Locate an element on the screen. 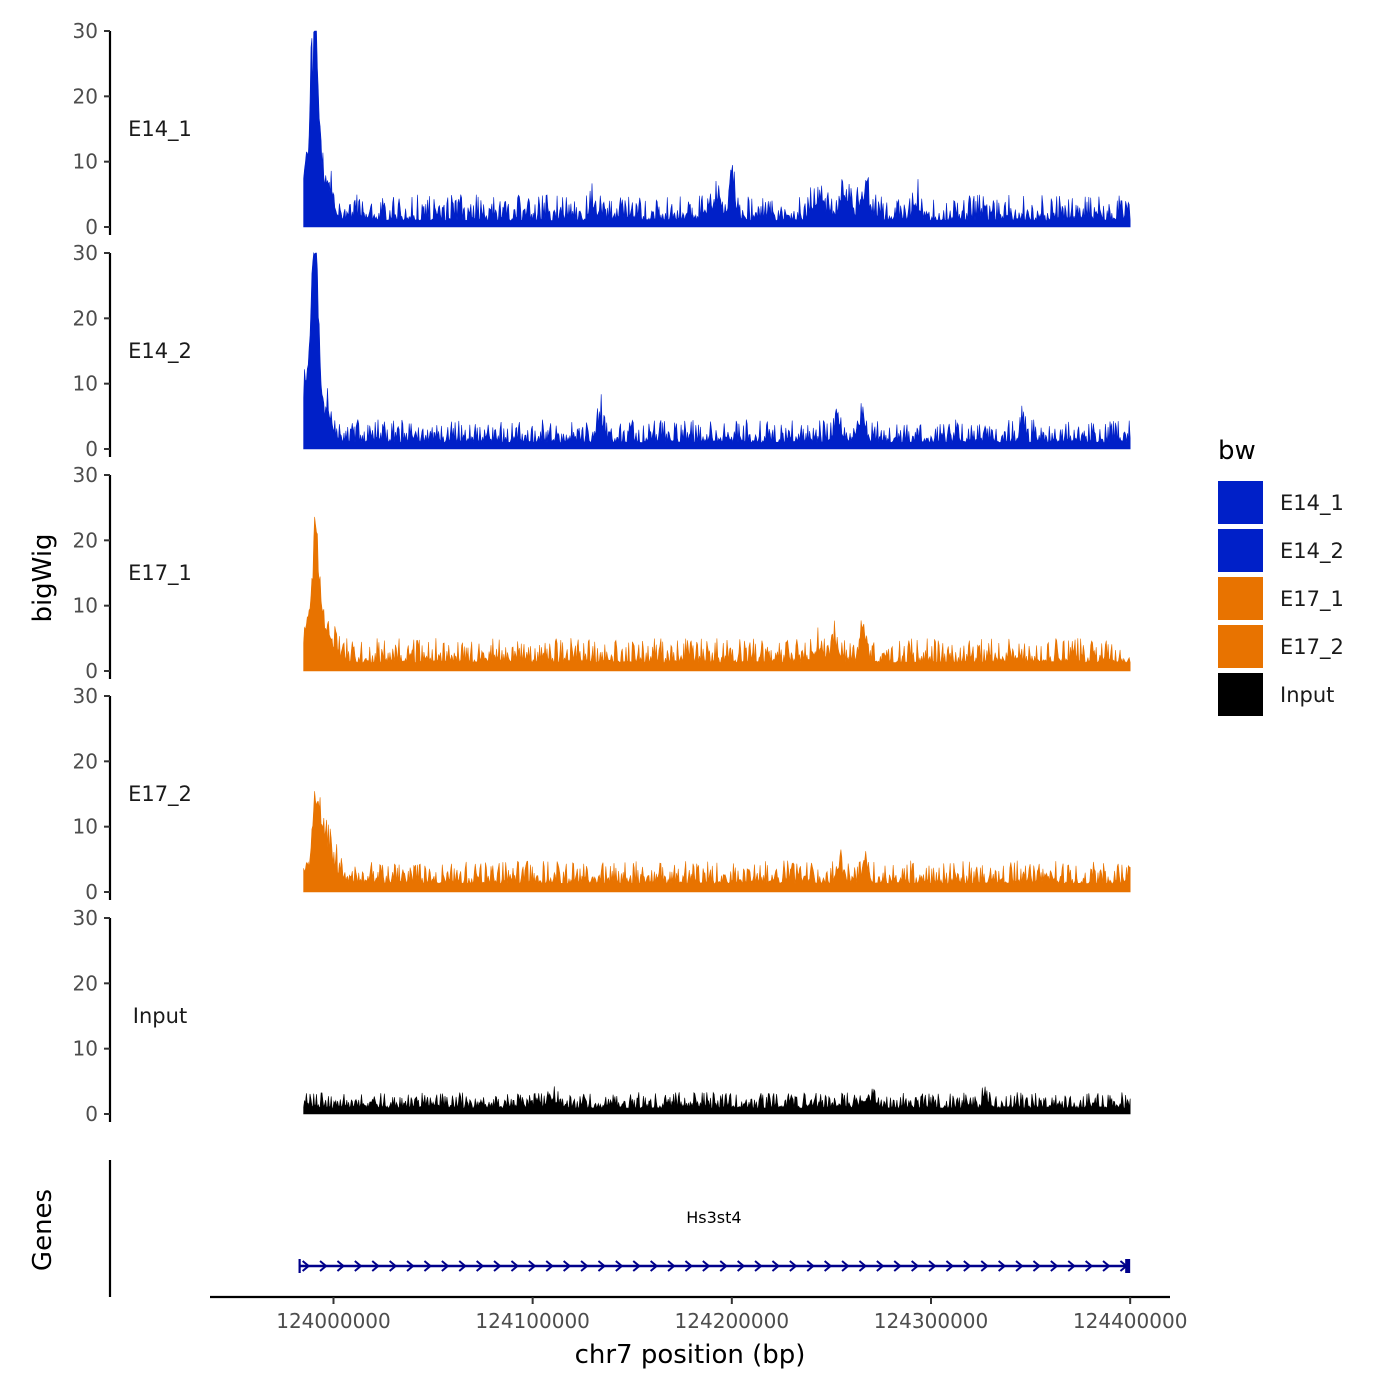 Image resolution: width=1400 pixels, height=1400 pixels. track-Input: 0 10 20 30 Input is located at coordinates (602, 1016).